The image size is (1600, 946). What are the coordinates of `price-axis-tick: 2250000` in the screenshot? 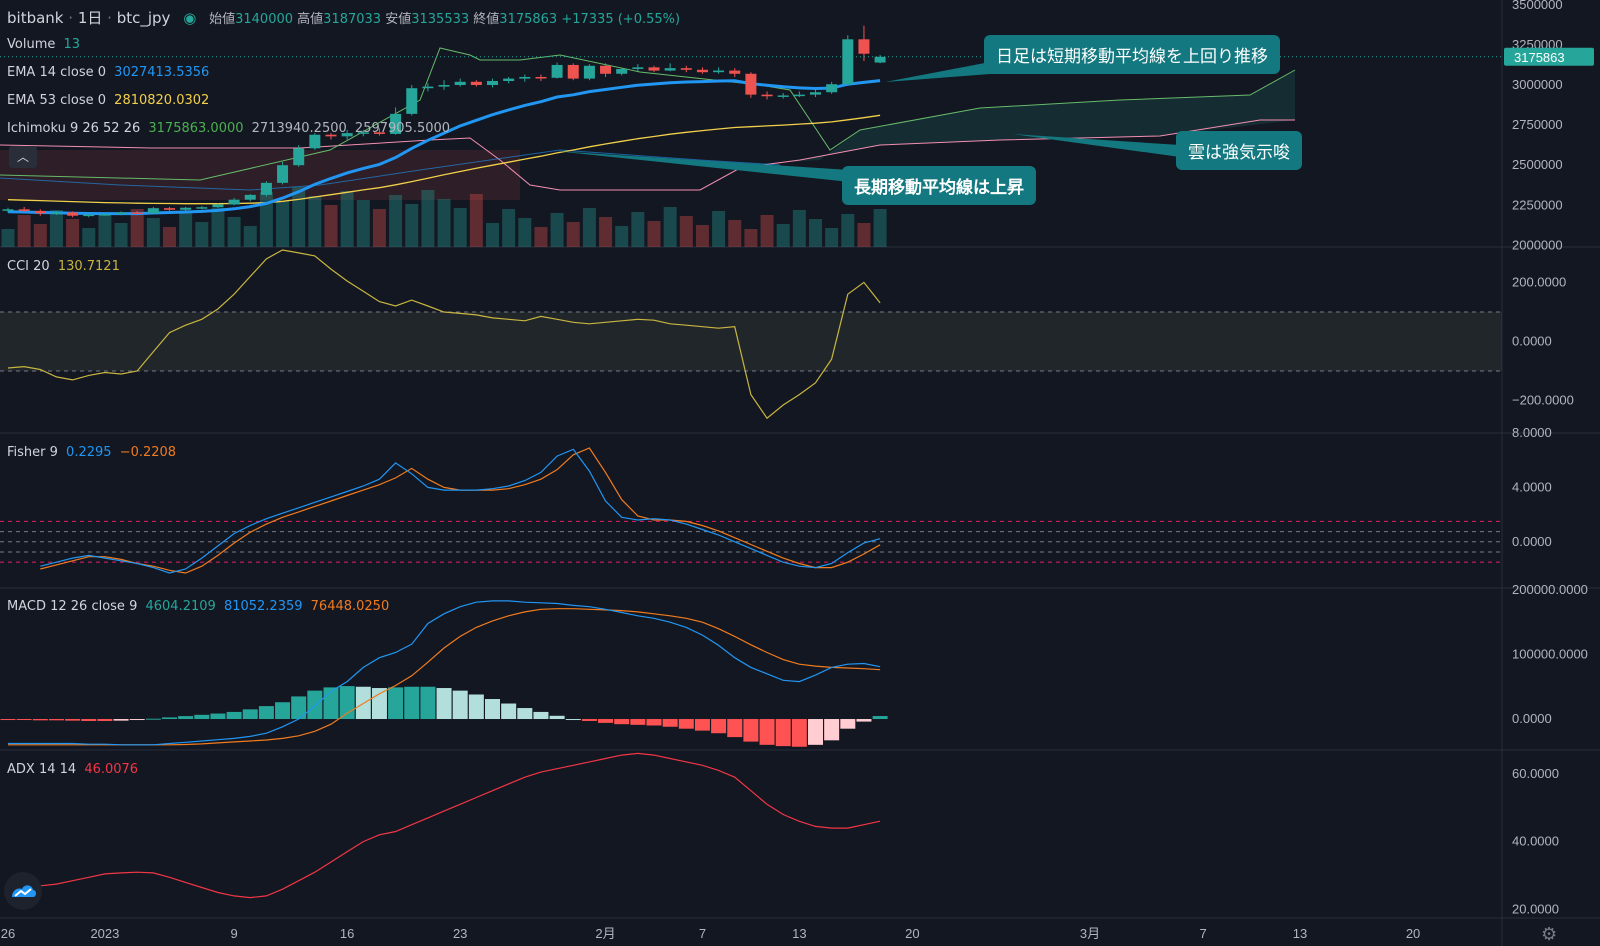 It's located at (1537, 204).